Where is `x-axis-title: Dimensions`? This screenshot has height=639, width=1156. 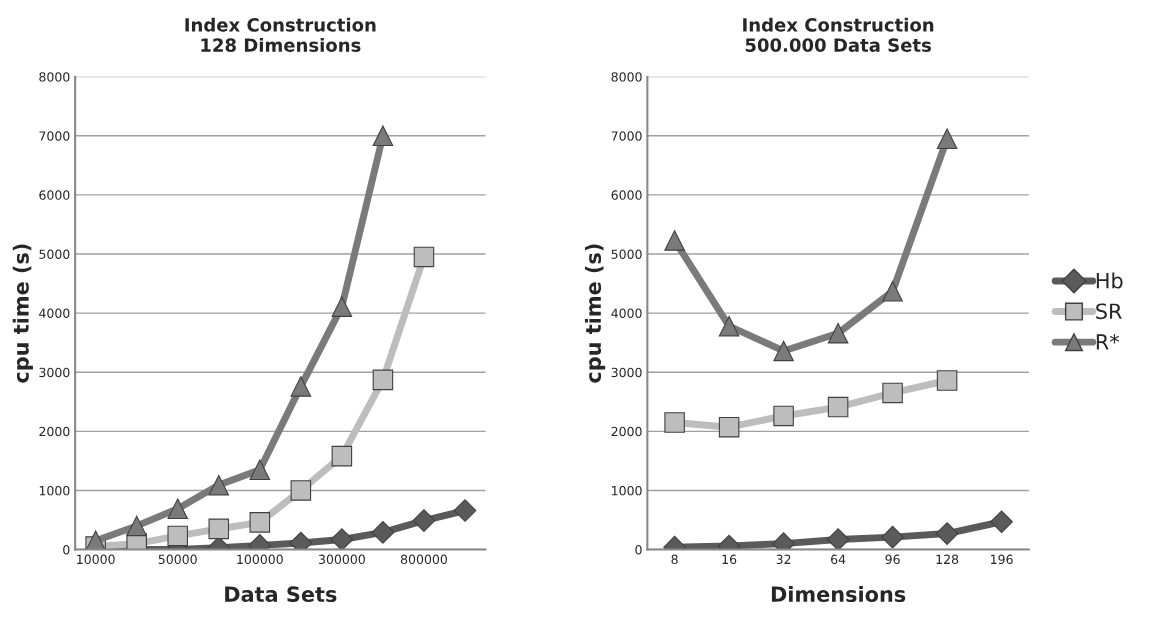
x-axis-title: Dimensions is located at coordinates (838, 594).